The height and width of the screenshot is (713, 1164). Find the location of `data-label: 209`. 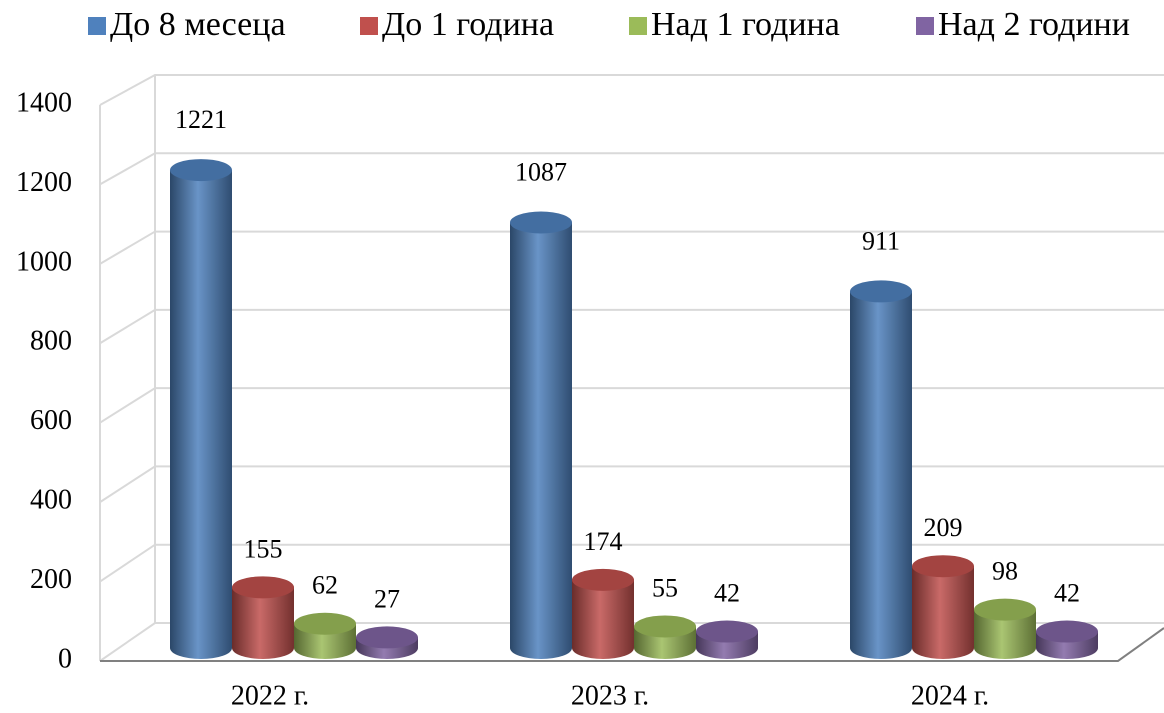

data-label: 209 is located at coordinates (943, 527).